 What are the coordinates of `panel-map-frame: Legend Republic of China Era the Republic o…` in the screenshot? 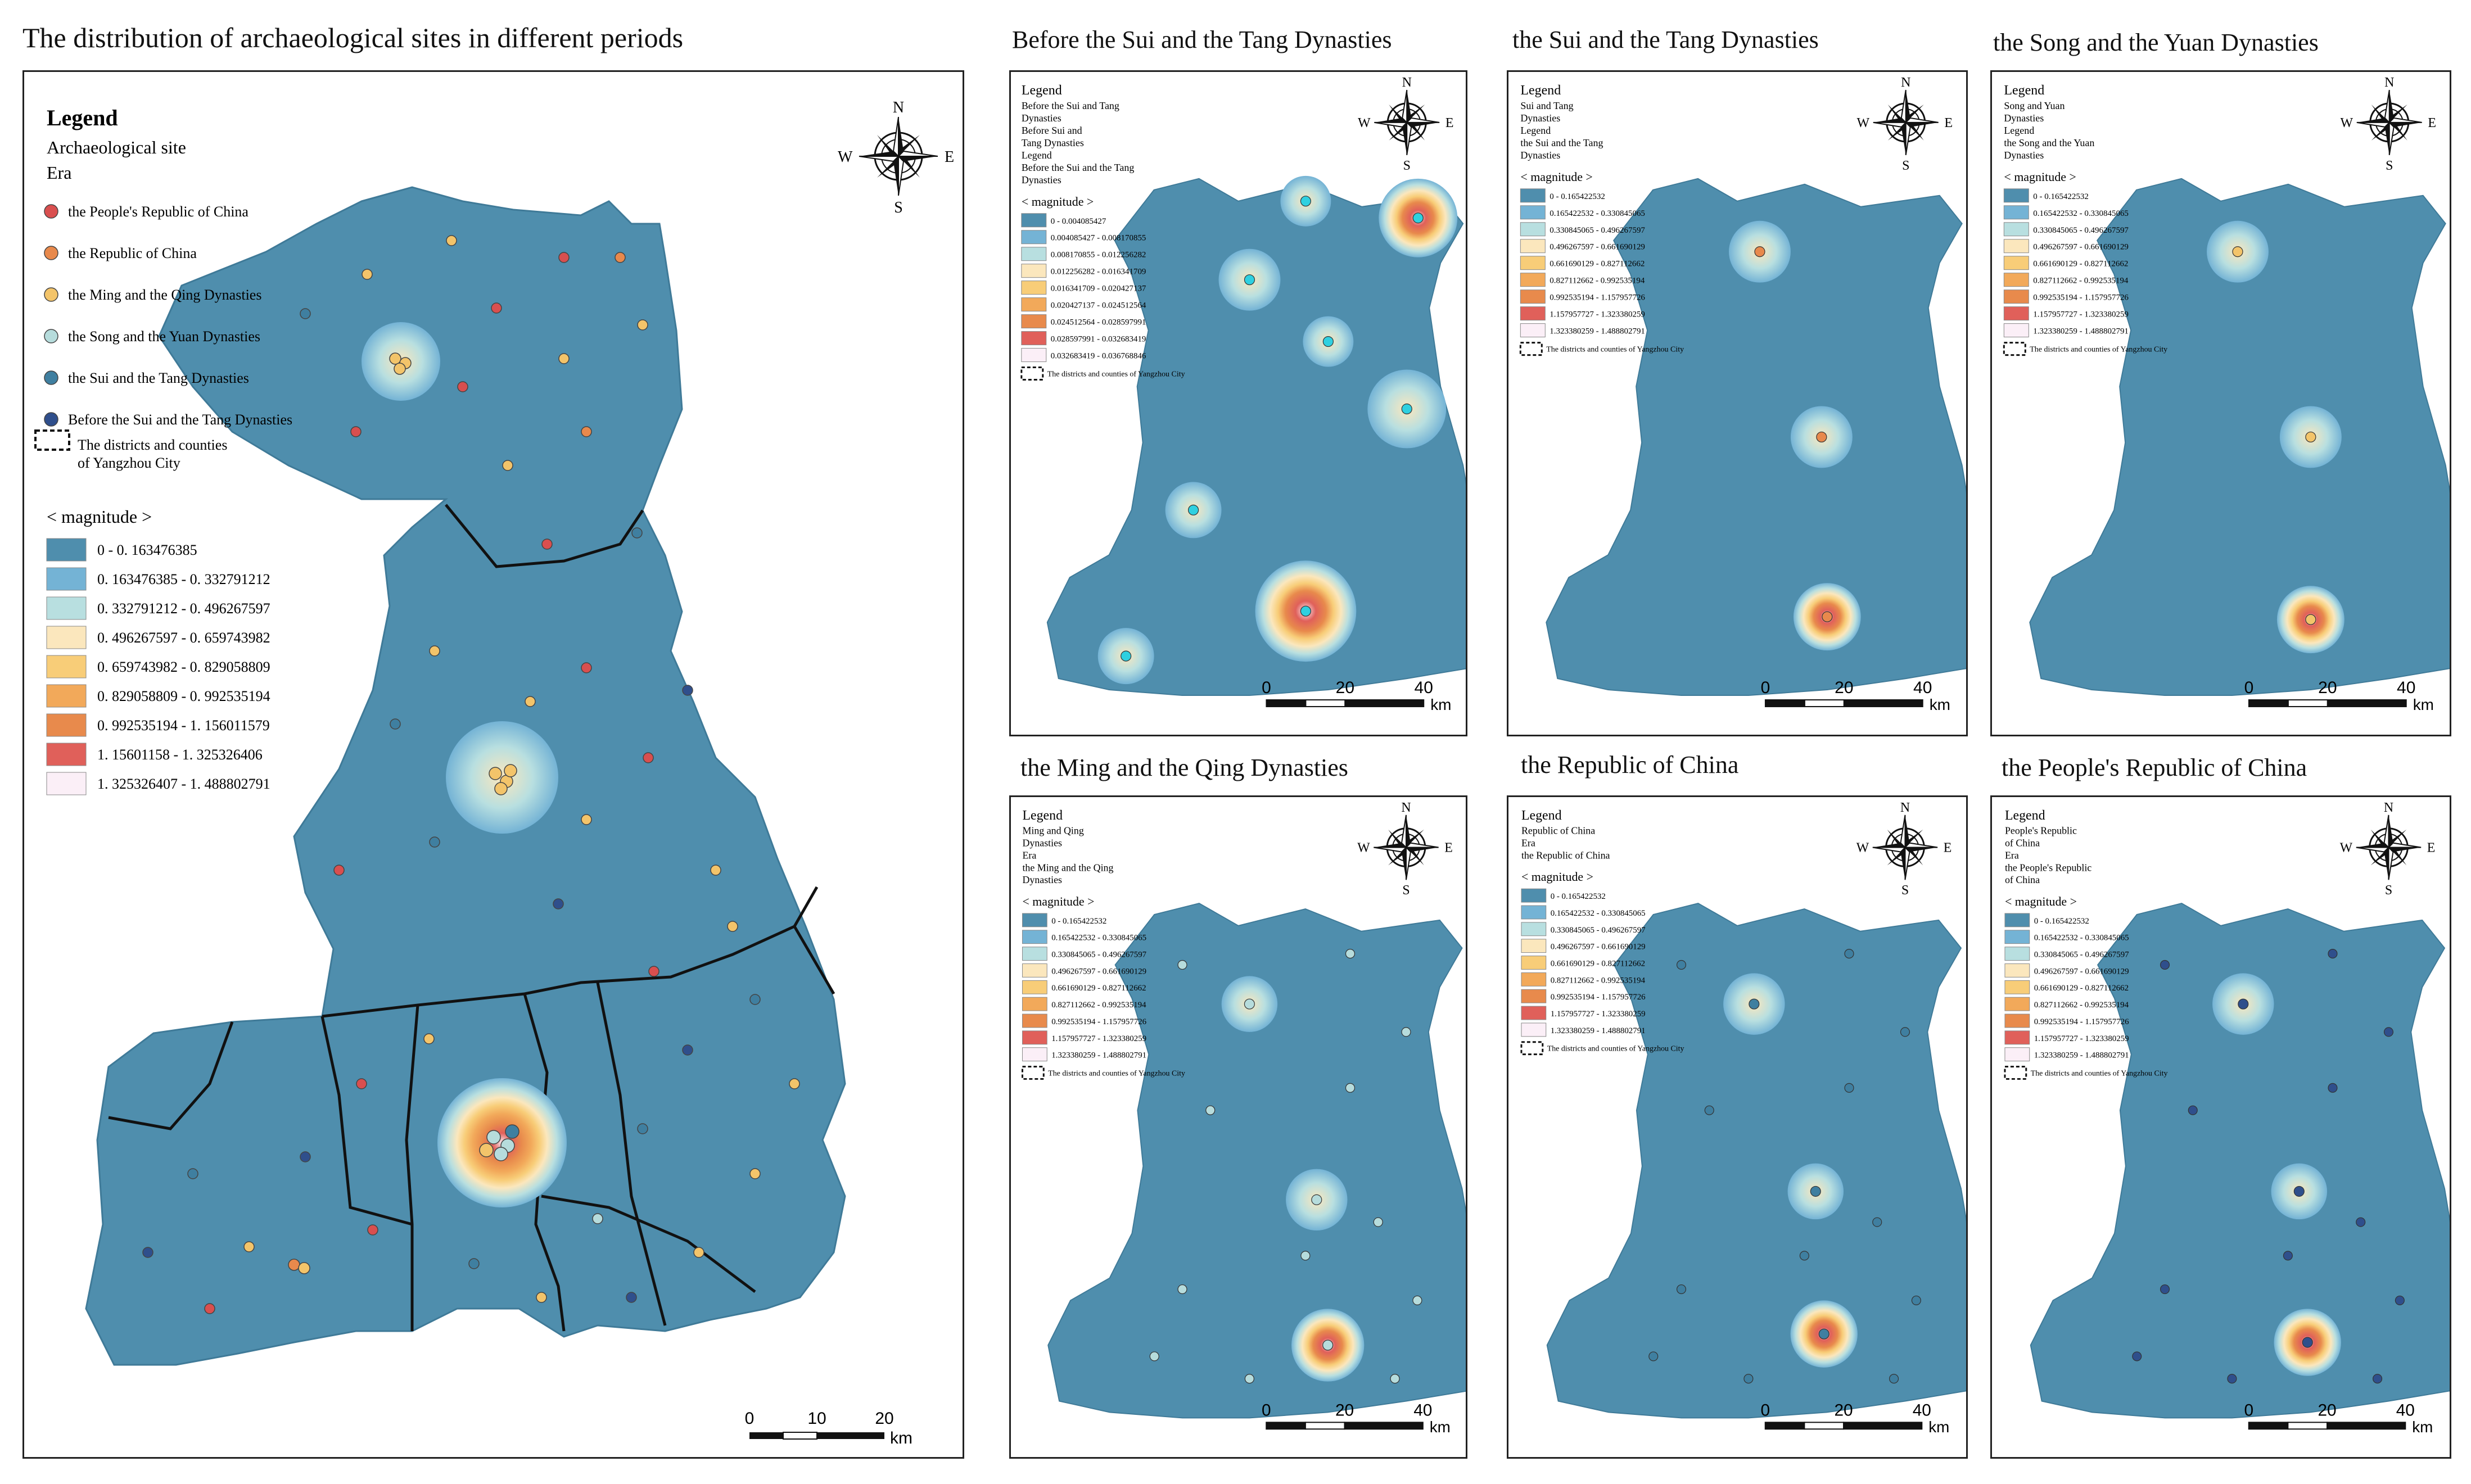 It's located at (1748, 1127).